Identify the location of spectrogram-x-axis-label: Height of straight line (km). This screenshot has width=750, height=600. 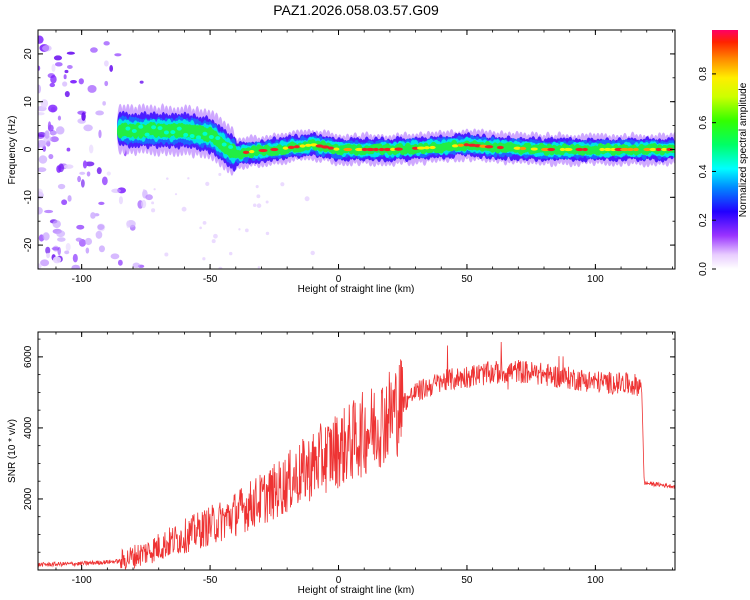
(356, 289).